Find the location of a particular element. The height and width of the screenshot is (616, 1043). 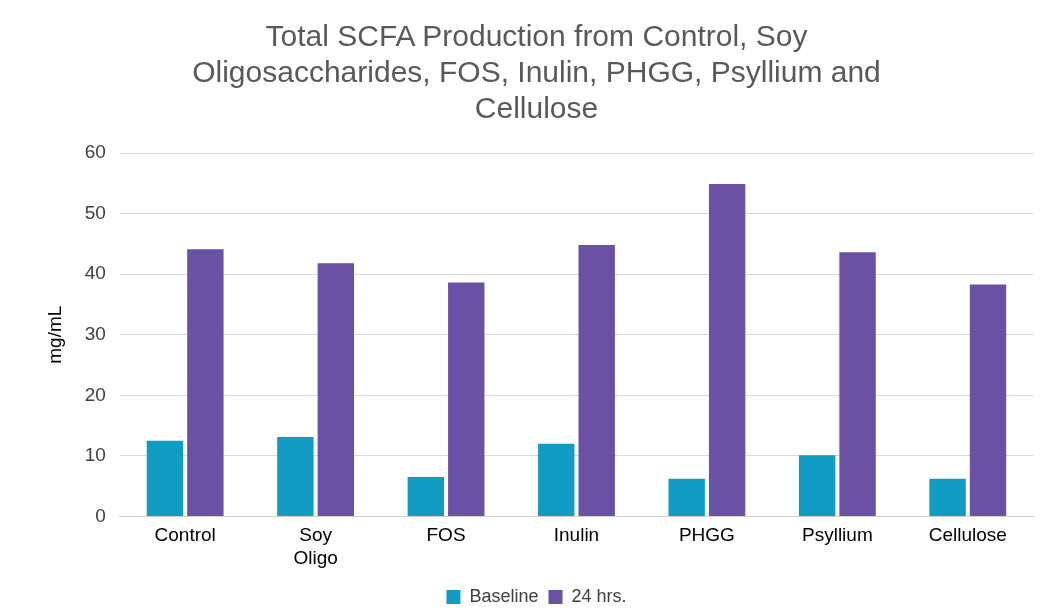

x-tick-label: Cellulose is located at coordinates (967, 535).